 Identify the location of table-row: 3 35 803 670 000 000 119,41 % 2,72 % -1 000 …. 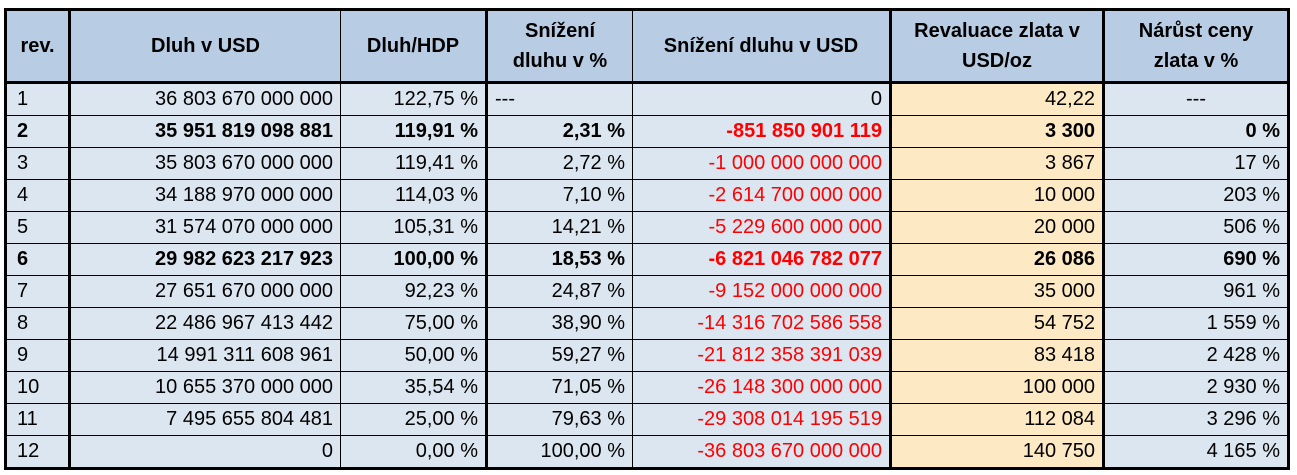
(647, 163).